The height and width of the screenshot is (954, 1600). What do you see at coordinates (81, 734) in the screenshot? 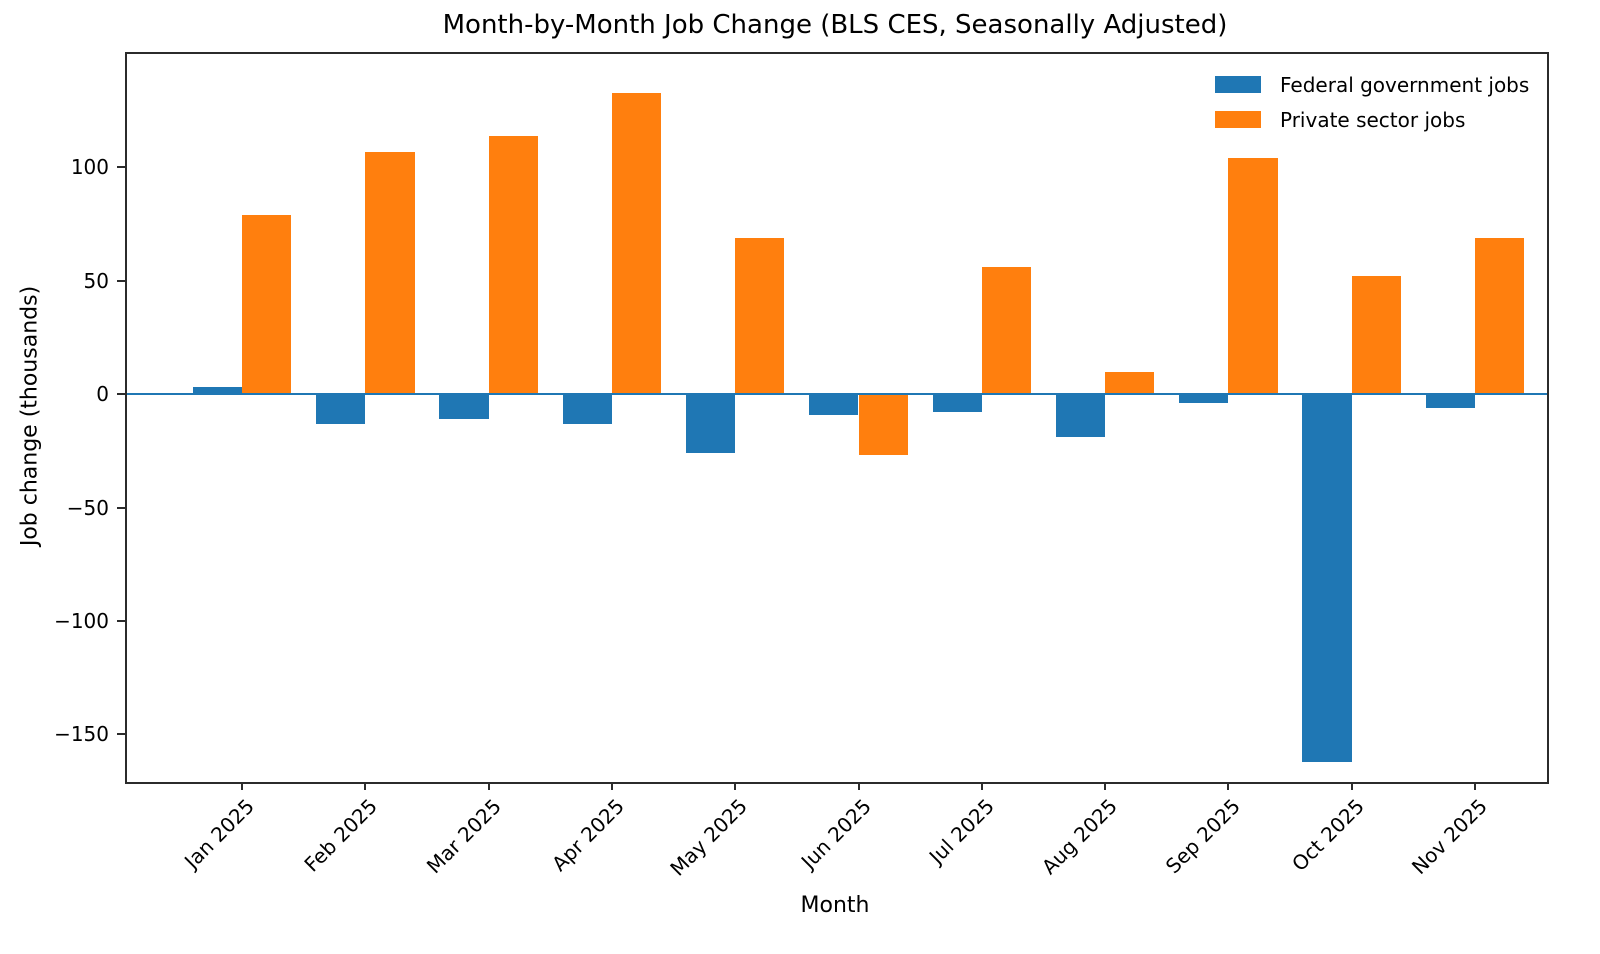
I see `y-tick-label: −150` at bounding box center [81, 734].